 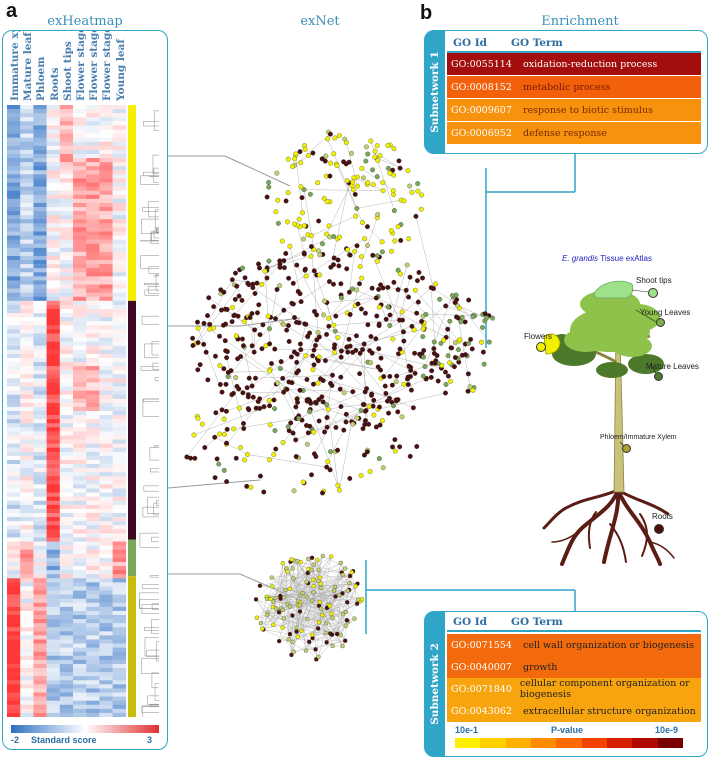 I want to click on shoot-tips-dot, so click(x=653, y=293).